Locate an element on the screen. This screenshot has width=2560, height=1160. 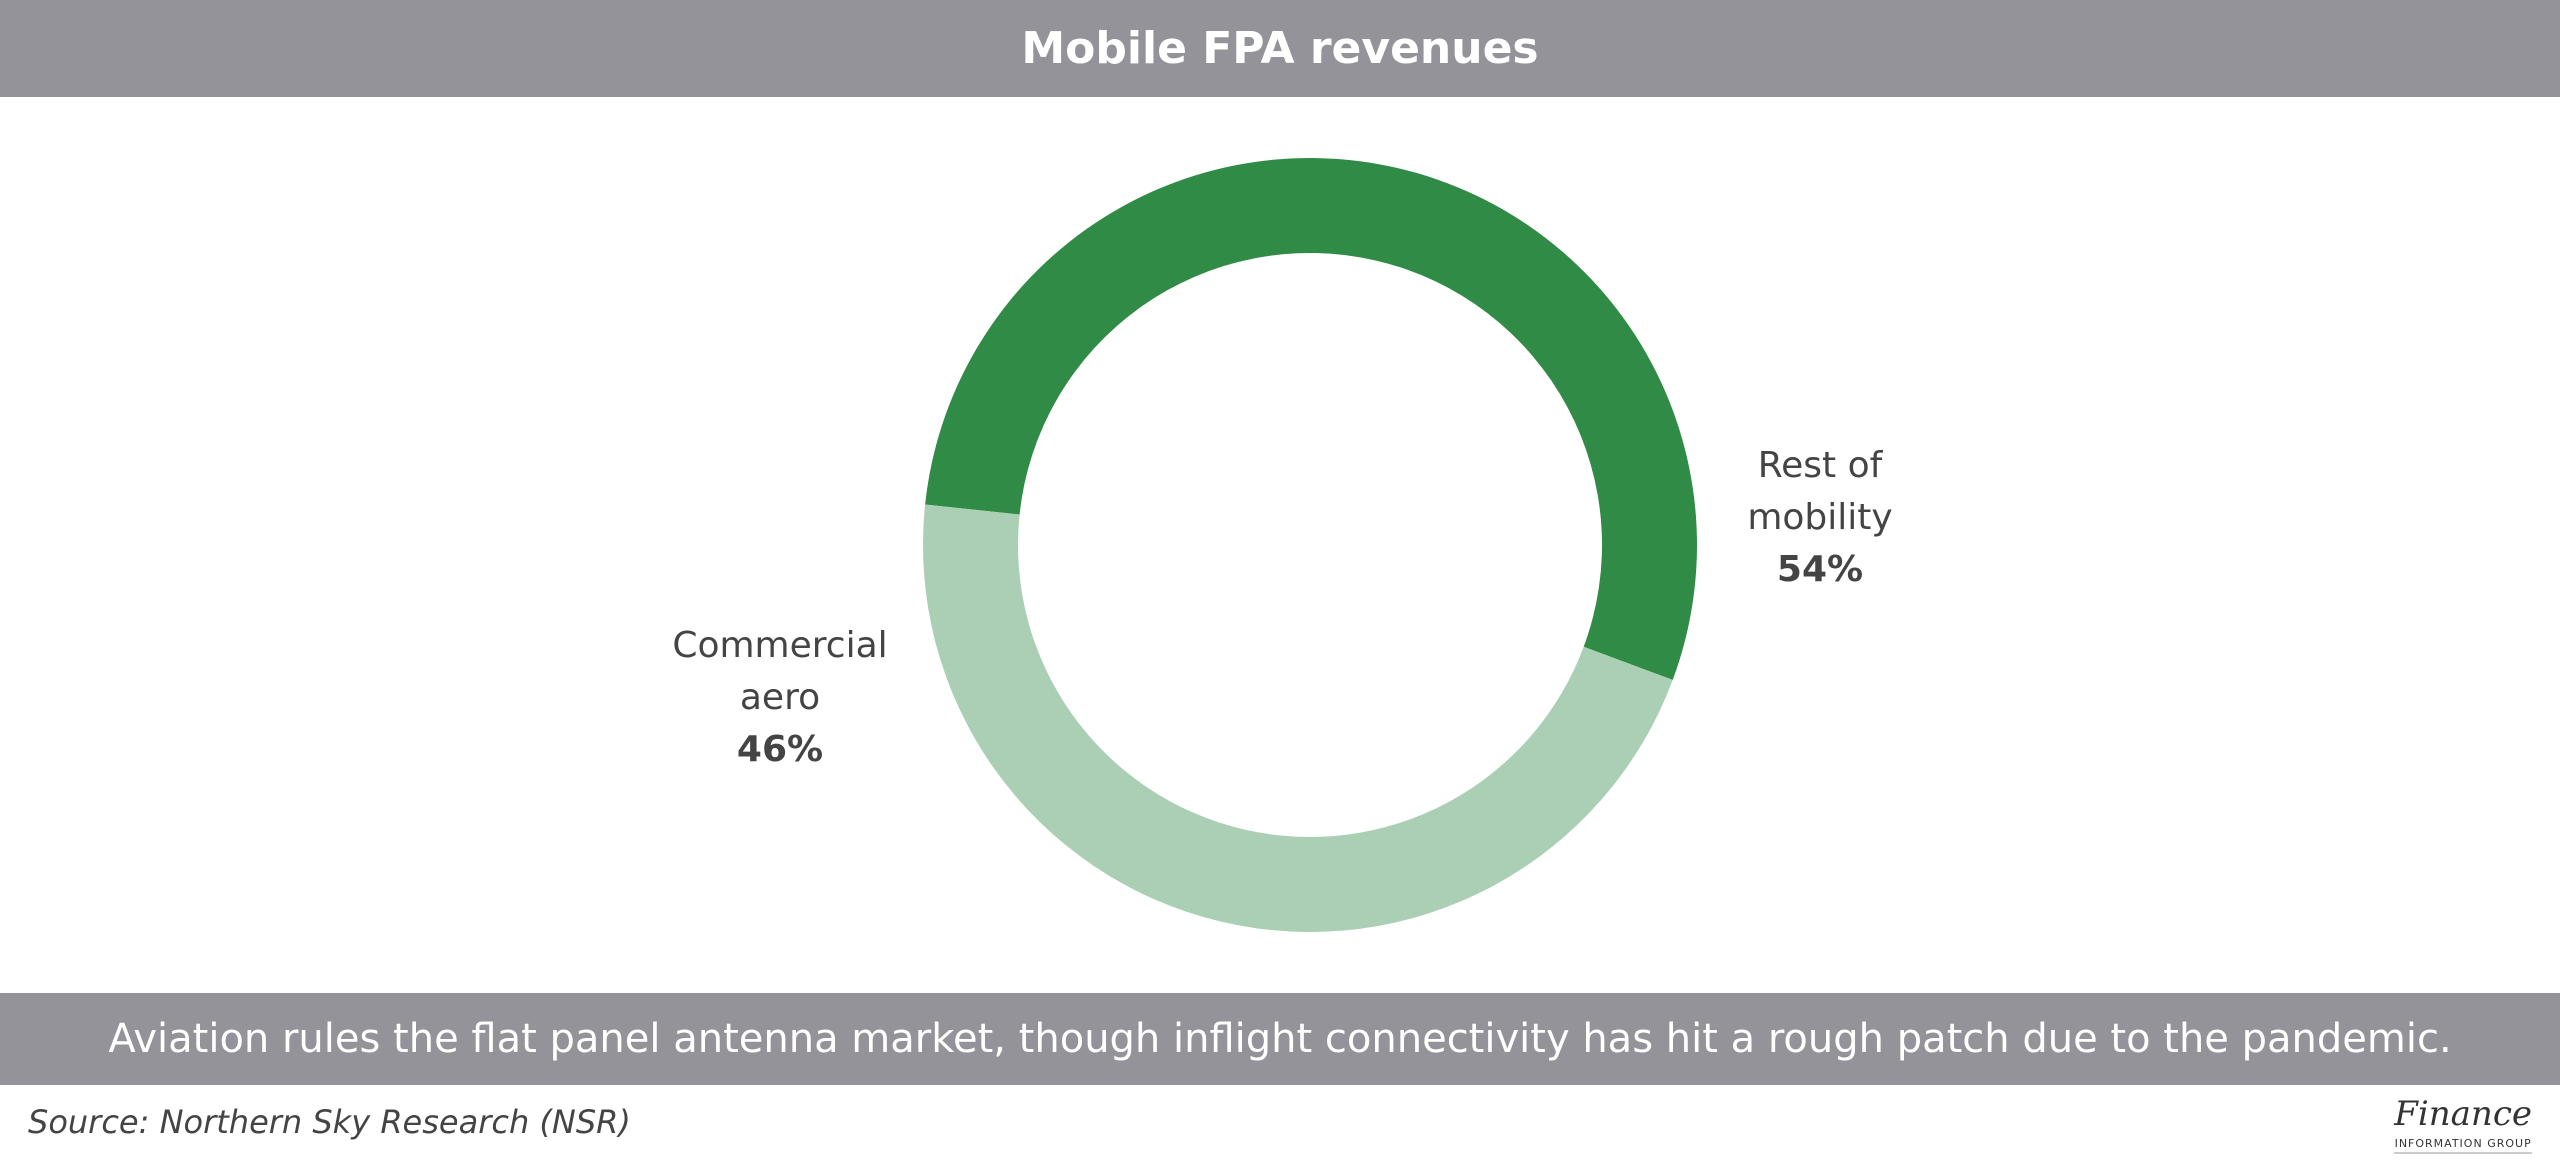
slice-label-line1: Rest of is located at coordinates (1820, 465).